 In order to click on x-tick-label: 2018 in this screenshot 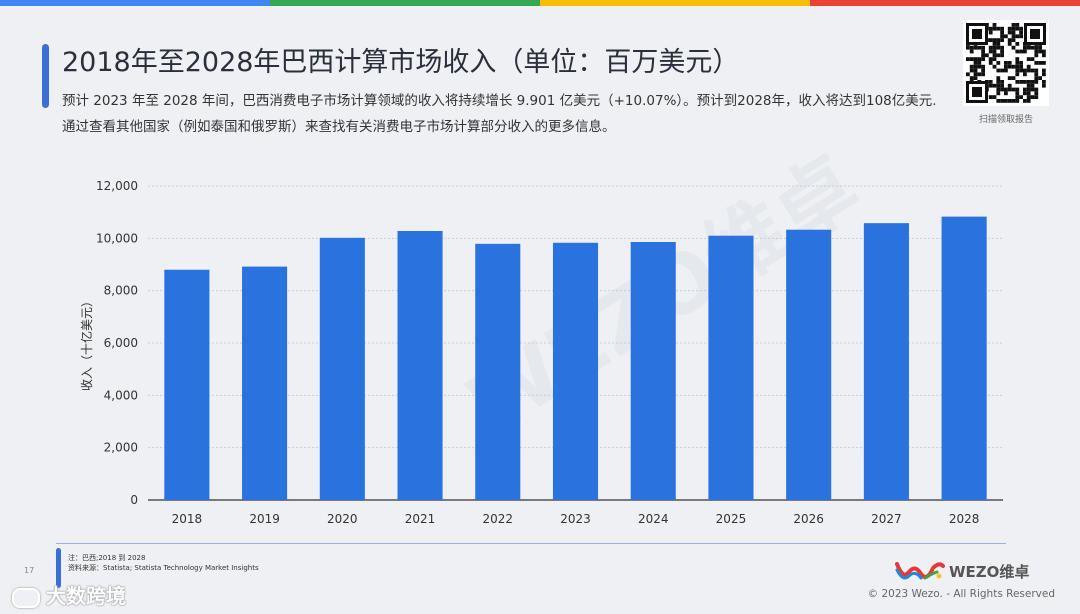, I will do `click(187, 519)`.